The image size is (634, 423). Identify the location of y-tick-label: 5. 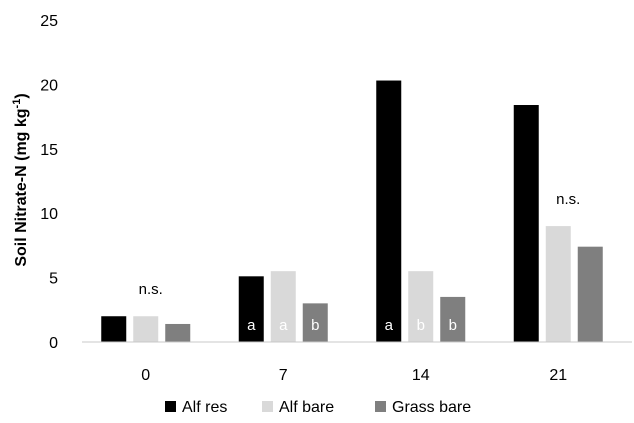
(53, 279).